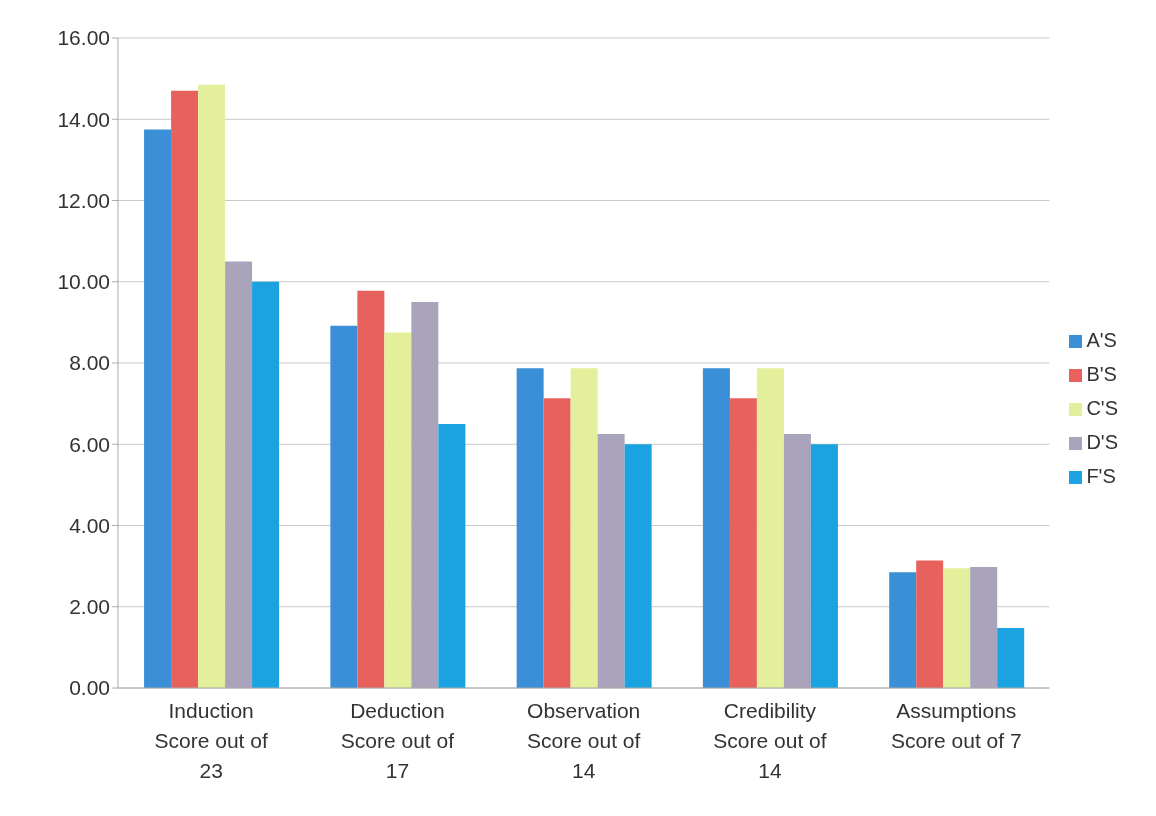  What do you see at coordinates (83, 38) in the screenshot?
I see `y-tick-label: 16.00` at bounding box center [83, 38].